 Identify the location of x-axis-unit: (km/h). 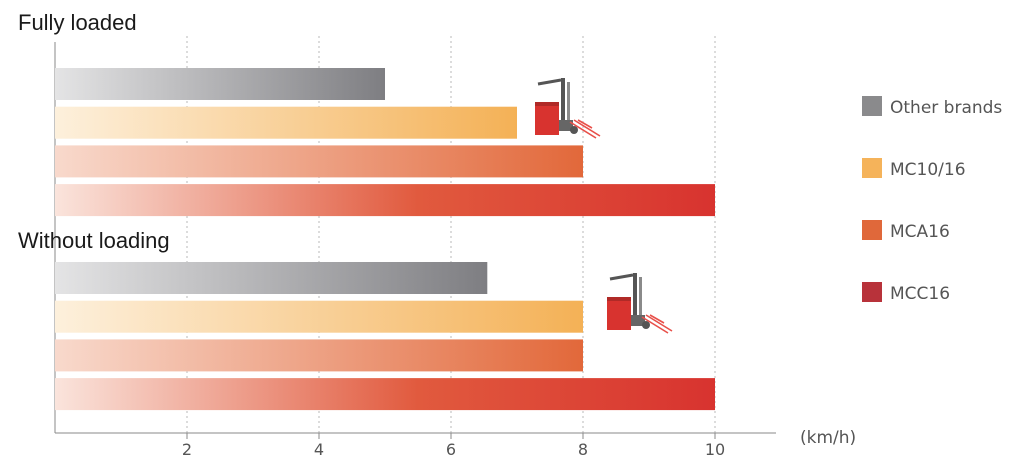
(828, 438).